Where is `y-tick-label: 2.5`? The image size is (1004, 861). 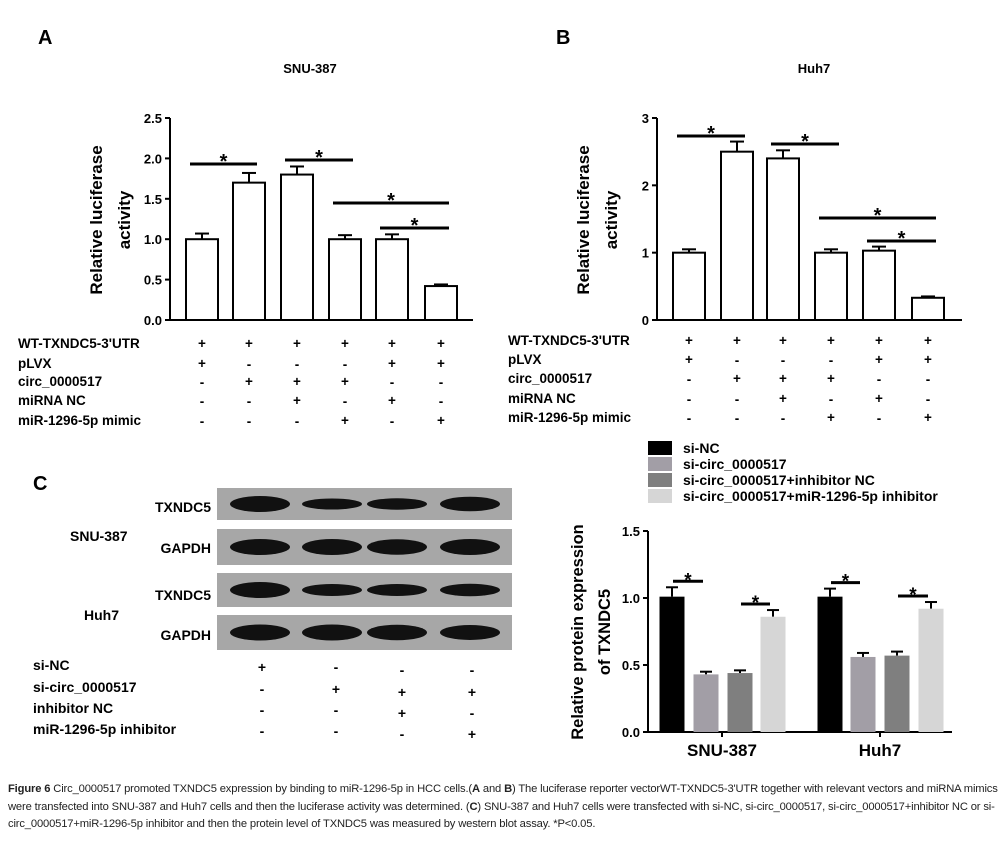 y-tick-label: 2.5 is located at coordinates (153, 118).